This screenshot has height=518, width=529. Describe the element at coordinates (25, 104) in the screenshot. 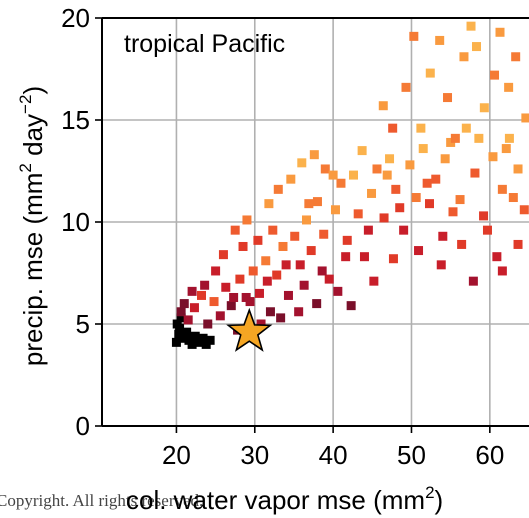

I see `y-axis-label-sup2: −2` at that location.